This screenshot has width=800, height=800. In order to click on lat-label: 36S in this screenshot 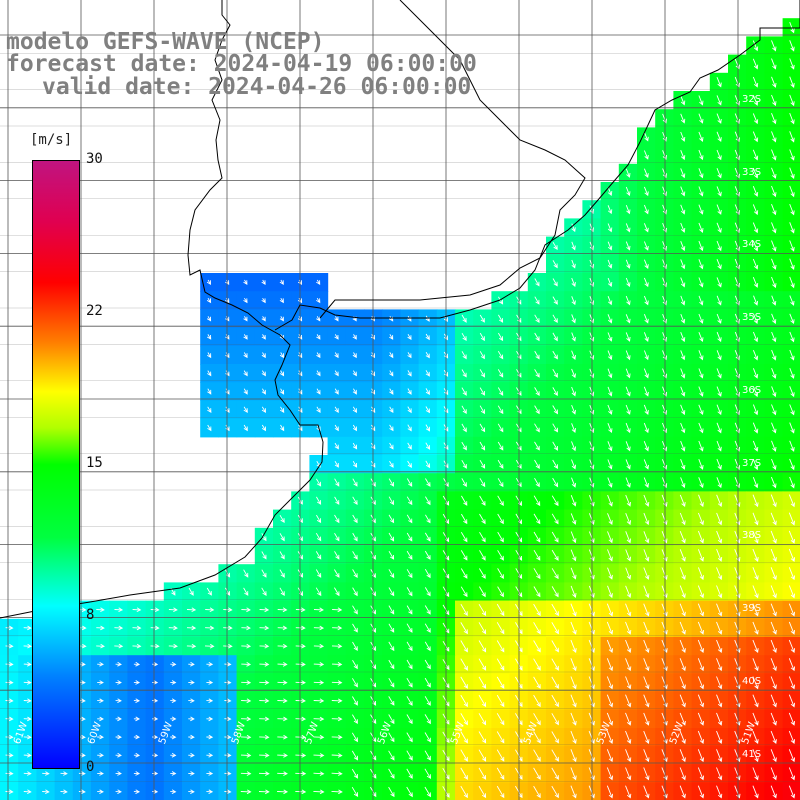, I will do `click(752, 390)`.